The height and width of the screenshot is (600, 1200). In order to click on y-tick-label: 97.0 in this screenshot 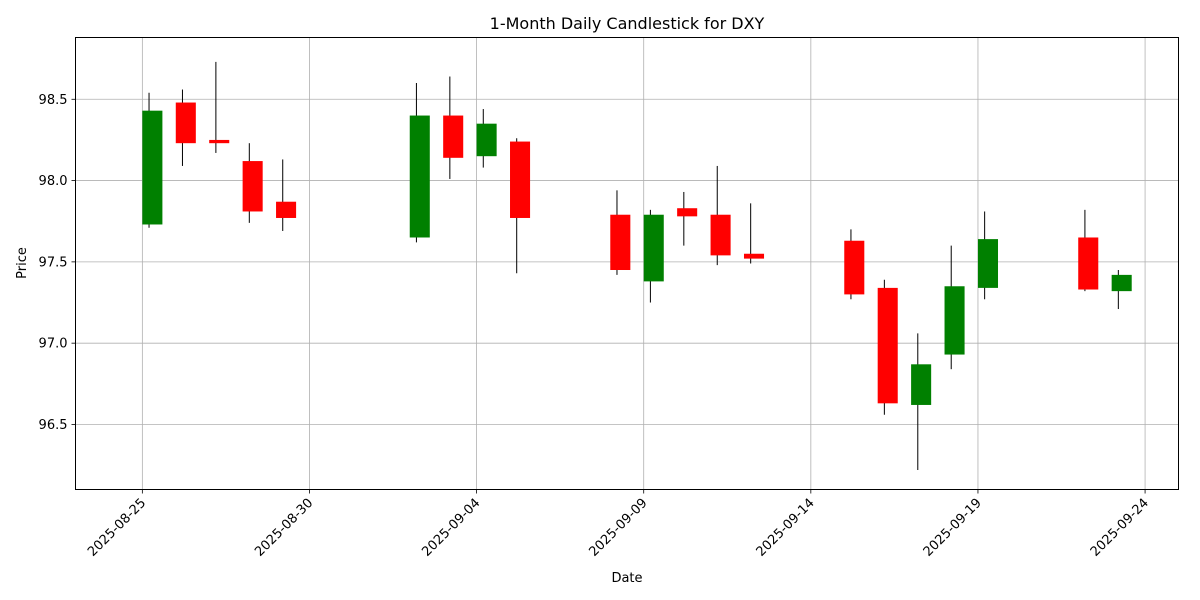, I will do `click(53, 344)`.